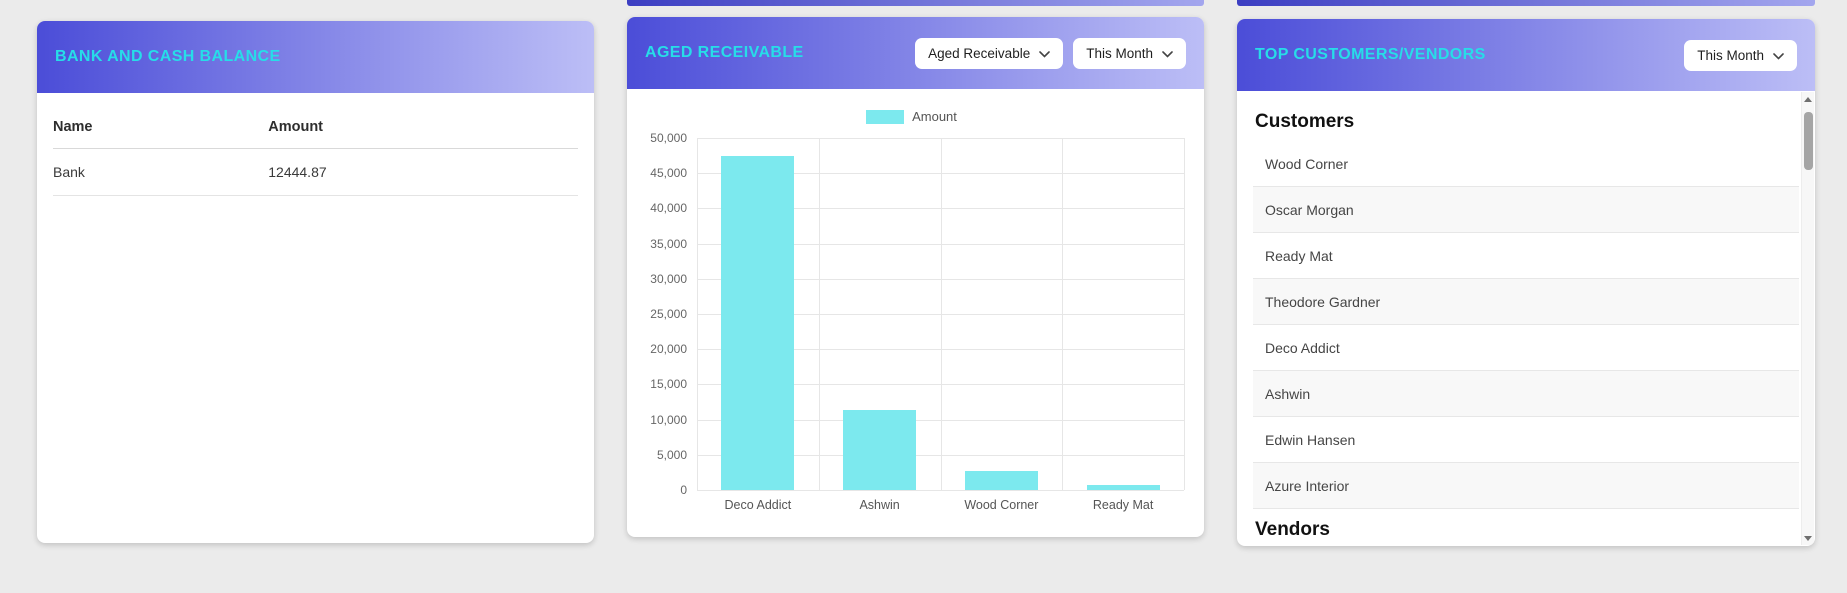 This screenshot has height=593, width=1847. I want to click on x-tick-label: Deco Addict, so click(758, 505).